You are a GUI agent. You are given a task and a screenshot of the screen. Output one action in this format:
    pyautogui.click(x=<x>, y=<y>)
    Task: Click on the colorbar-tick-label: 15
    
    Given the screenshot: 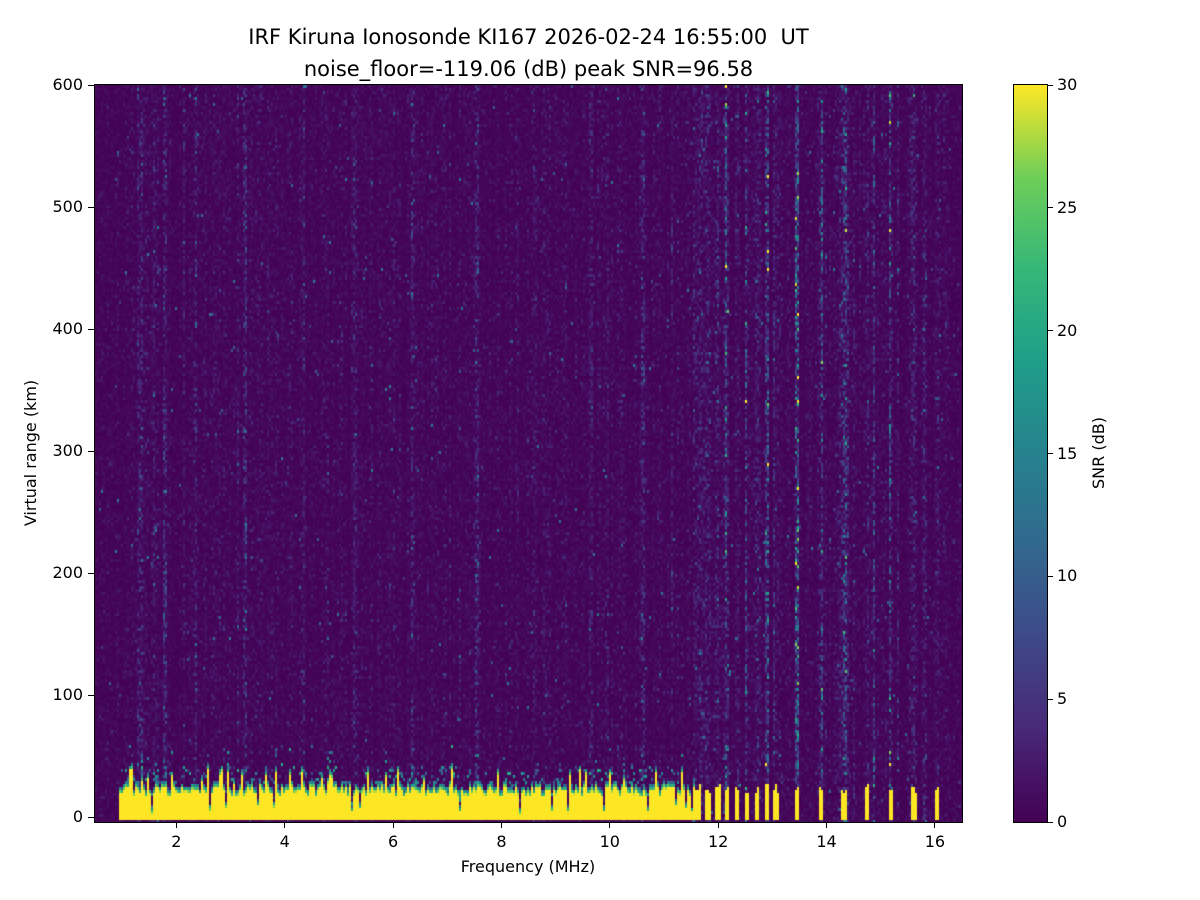 What is the action you would take?
    pyautogui.click(x=1067, y=453)
    